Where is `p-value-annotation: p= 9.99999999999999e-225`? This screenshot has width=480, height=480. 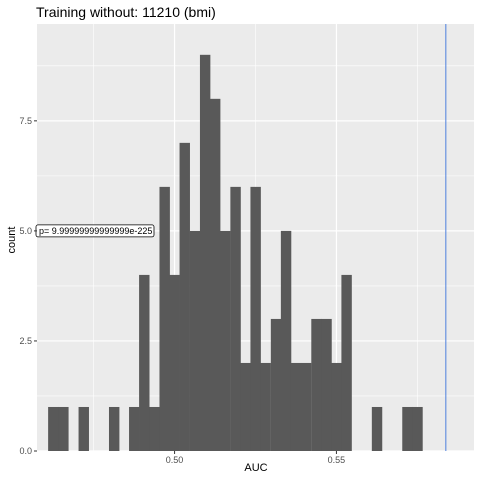 p-value-annotation: p= 9.99999999999999e-225 is located at coordinates (95, 231).